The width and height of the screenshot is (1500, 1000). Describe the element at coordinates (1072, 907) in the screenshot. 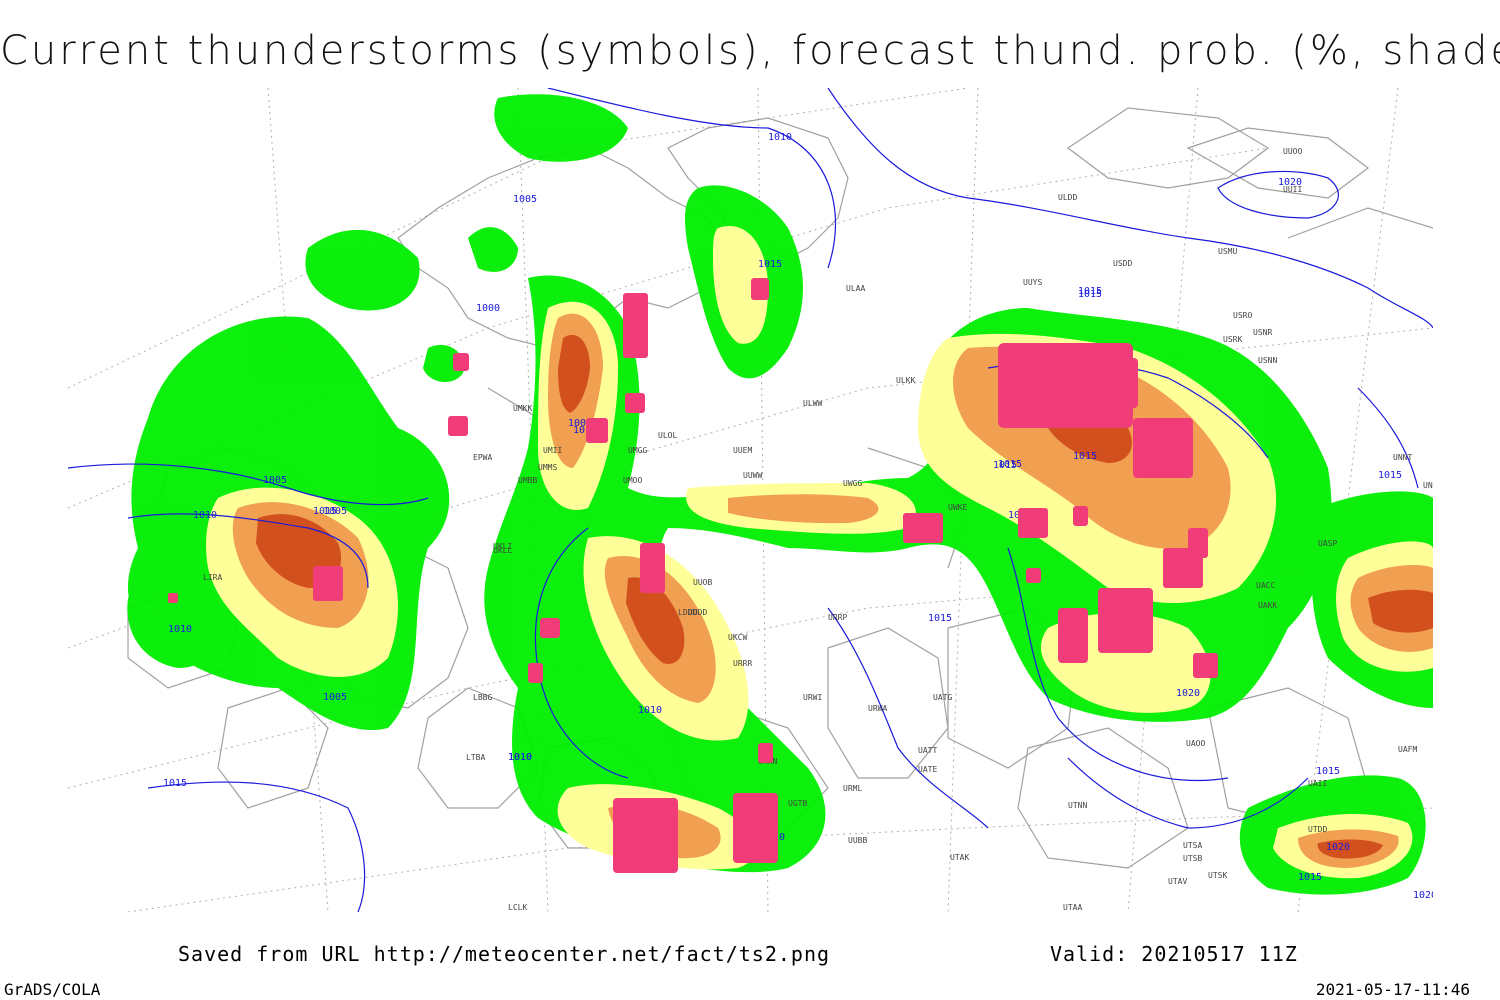

I see `station-label: UTAA` at that location.